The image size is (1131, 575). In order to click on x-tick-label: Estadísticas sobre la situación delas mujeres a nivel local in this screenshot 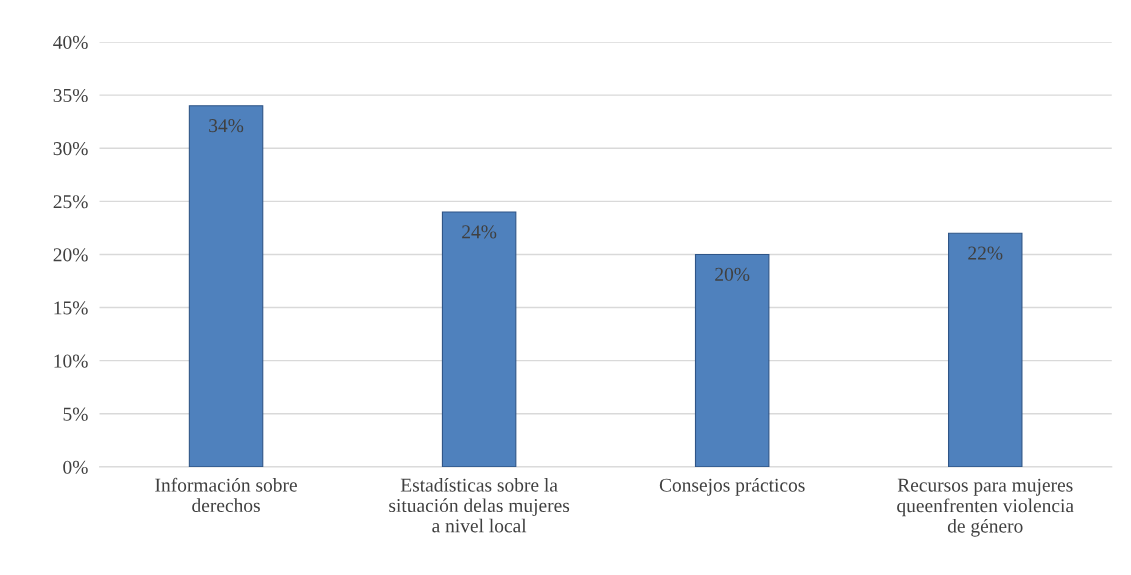, I will do `click(479, 505)`.